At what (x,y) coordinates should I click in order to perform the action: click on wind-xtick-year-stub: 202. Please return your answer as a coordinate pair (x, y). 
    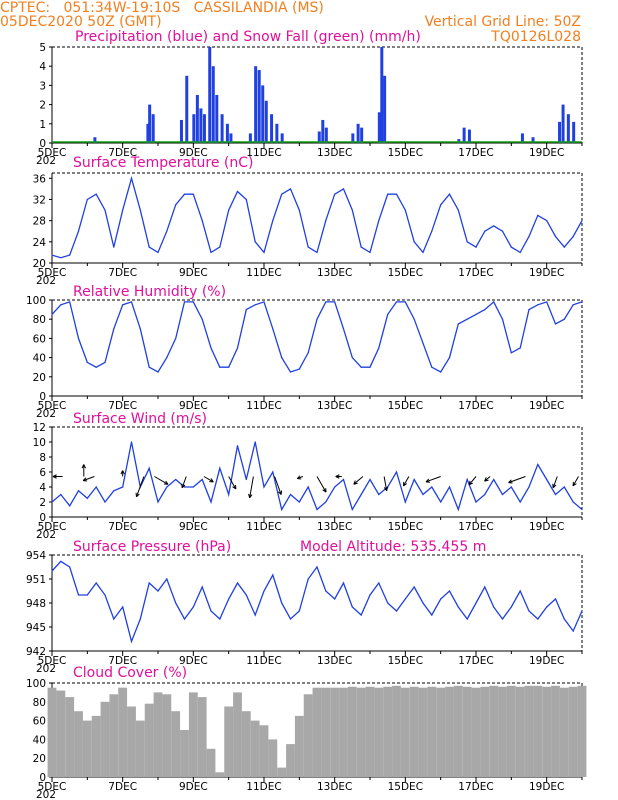
    Looking at the image, I should click on (46, 535).